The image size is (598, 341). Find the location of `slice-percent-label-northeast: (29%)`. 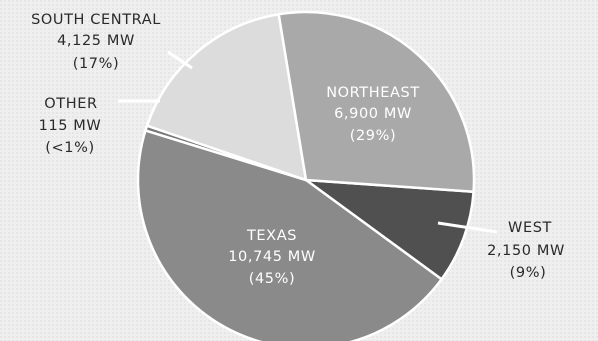

slice-percent-label-northeast: (29%) is located at coordinates (373, 136).